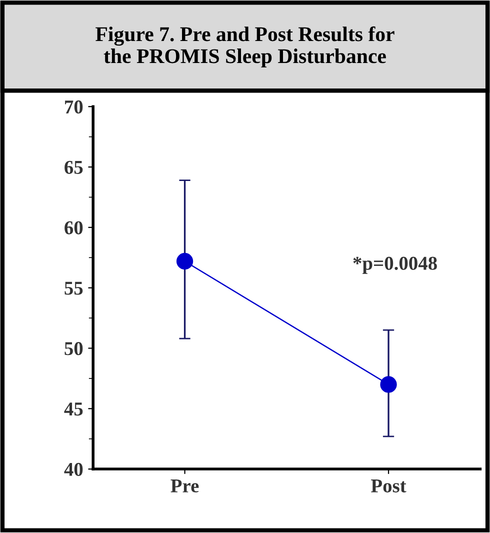 The width and height of the screenshot is (490, 533). I want to click on y-tick-label: 40, so click(73, 469).